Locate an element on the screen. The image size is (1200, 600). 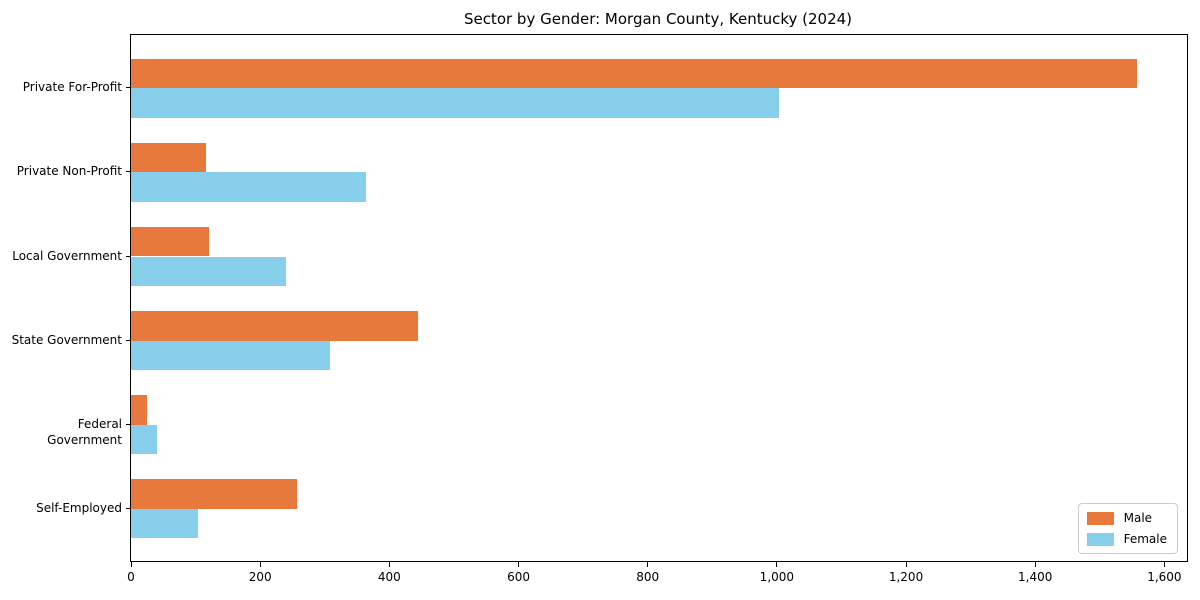
xtick-label-800: 800 is located at coordinates (648, 577).